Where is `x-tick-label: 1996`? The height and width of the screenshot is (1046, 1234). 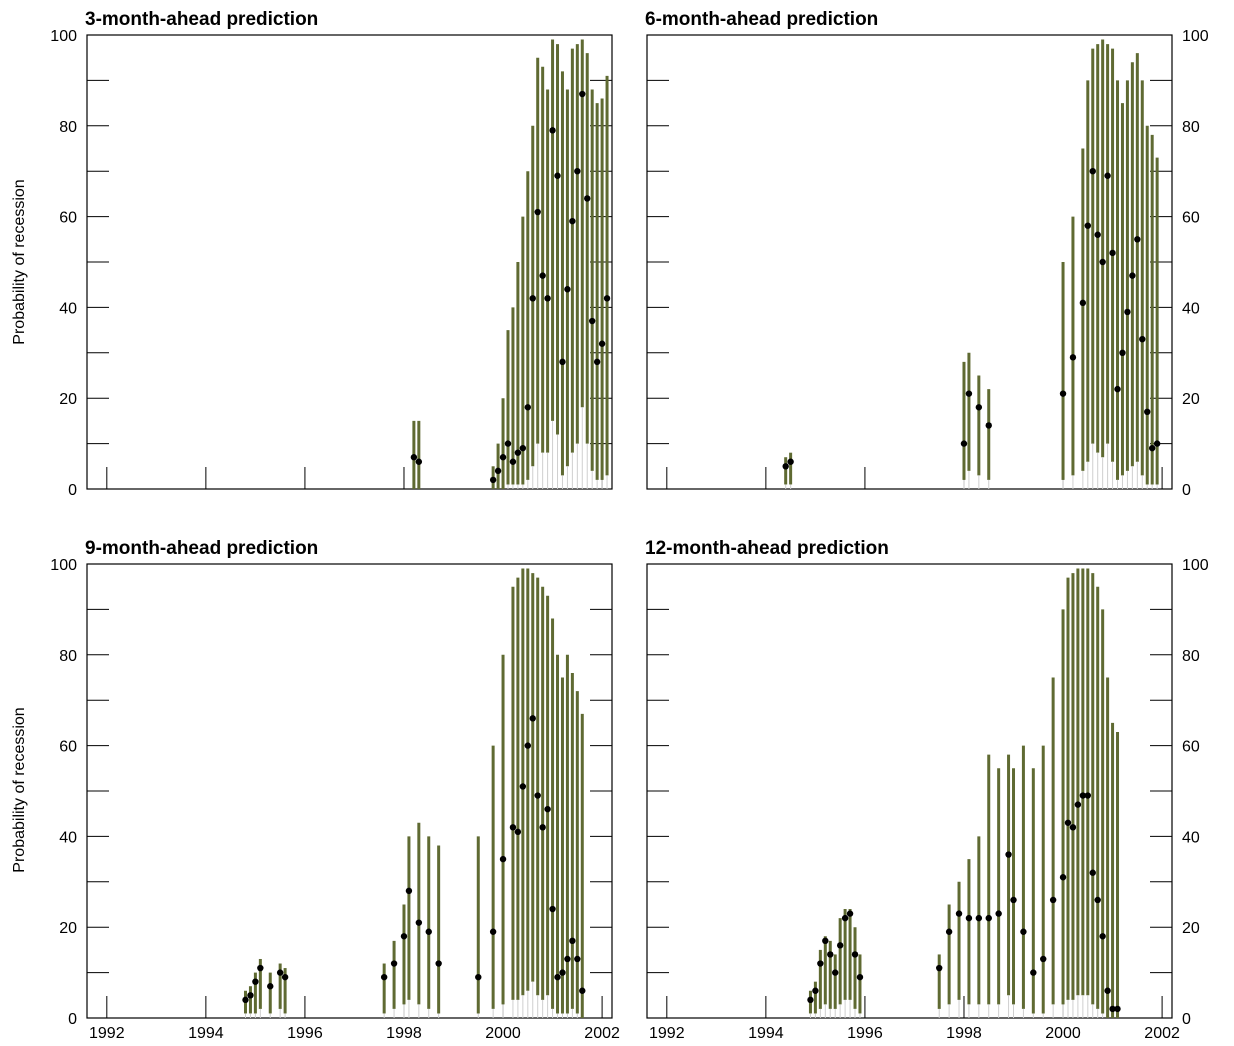 x-tick-label: 1996 is located at coordinates (305, 1033).